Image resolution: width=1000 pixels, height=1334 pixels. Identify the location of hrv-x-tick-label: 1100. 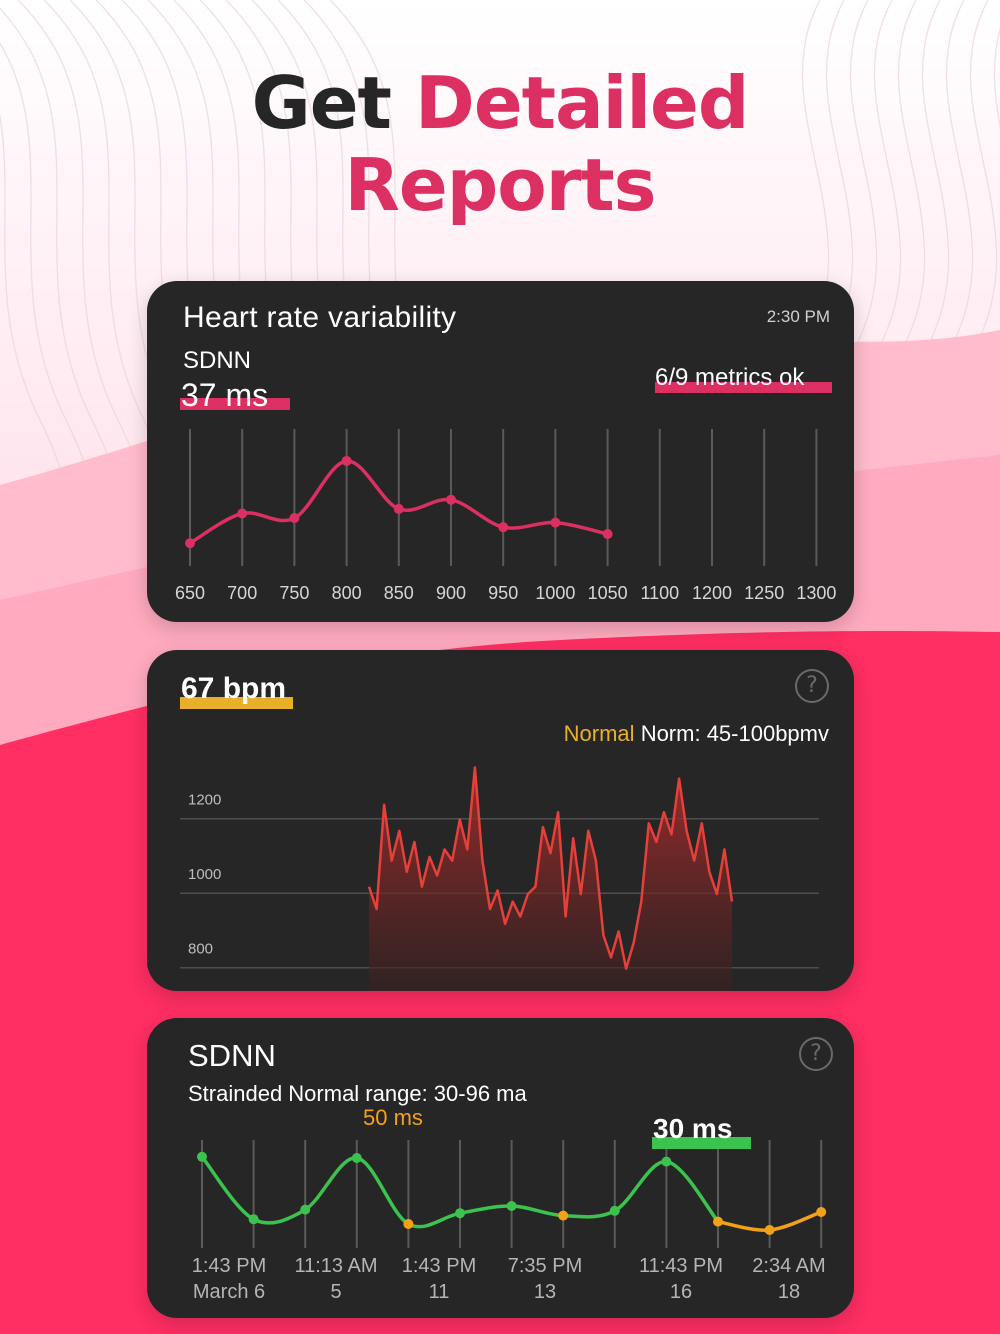
(659, 593).